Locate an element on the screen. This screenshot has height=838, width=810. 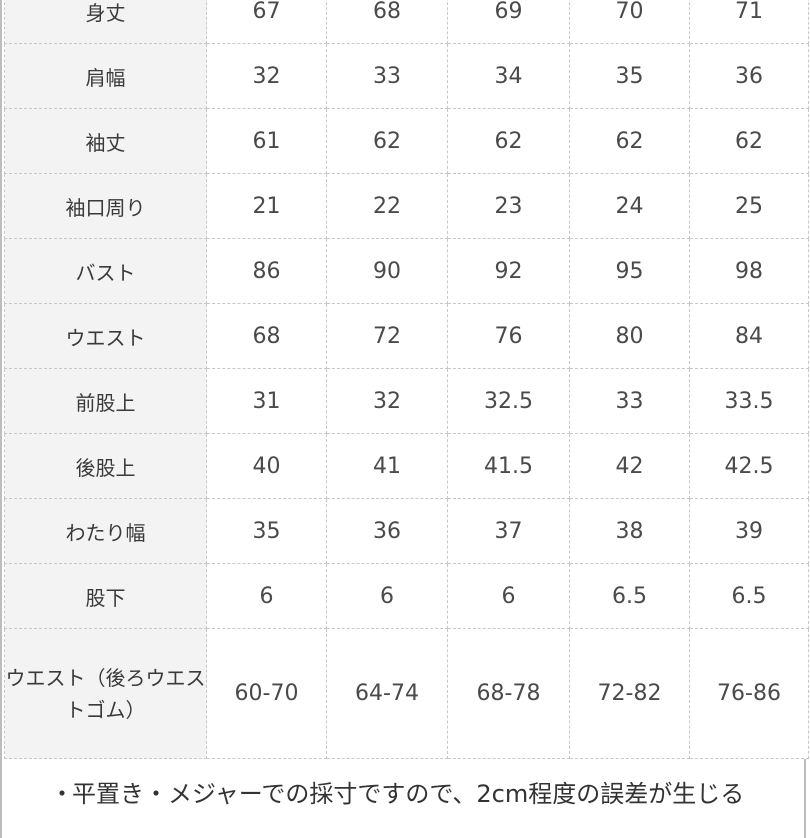
cell: 76-86 is located at coordinates (749, 693).